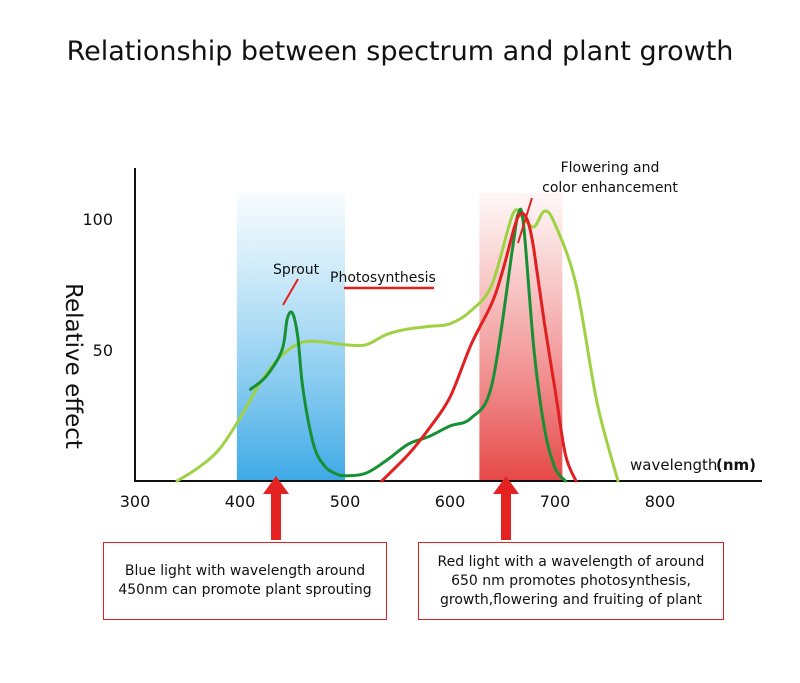 The width and height of the screenshot is (800, 683). What do you see at coordinates (97, 219) in the screenshot?
I see `y-tick-label-100: 100` at bounding box center [97, 219].